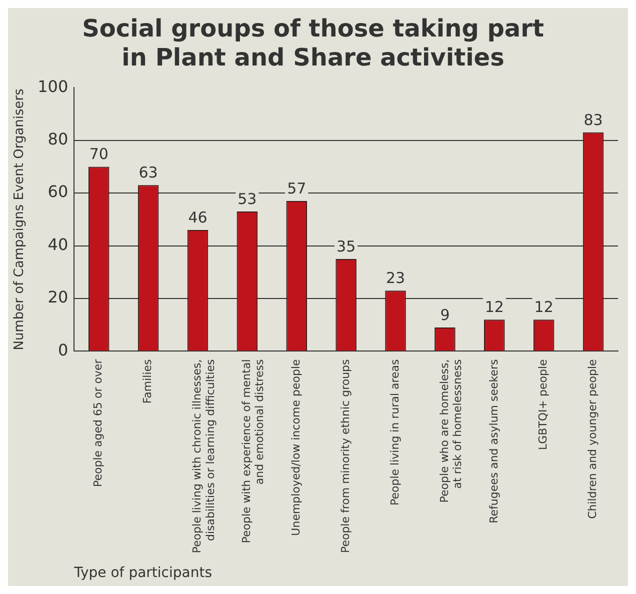 This screenshot has height=594, width=636. Describe the element at coordinates (147, 381) in the screenshot. I see `x-tick-label: Families` at that location.